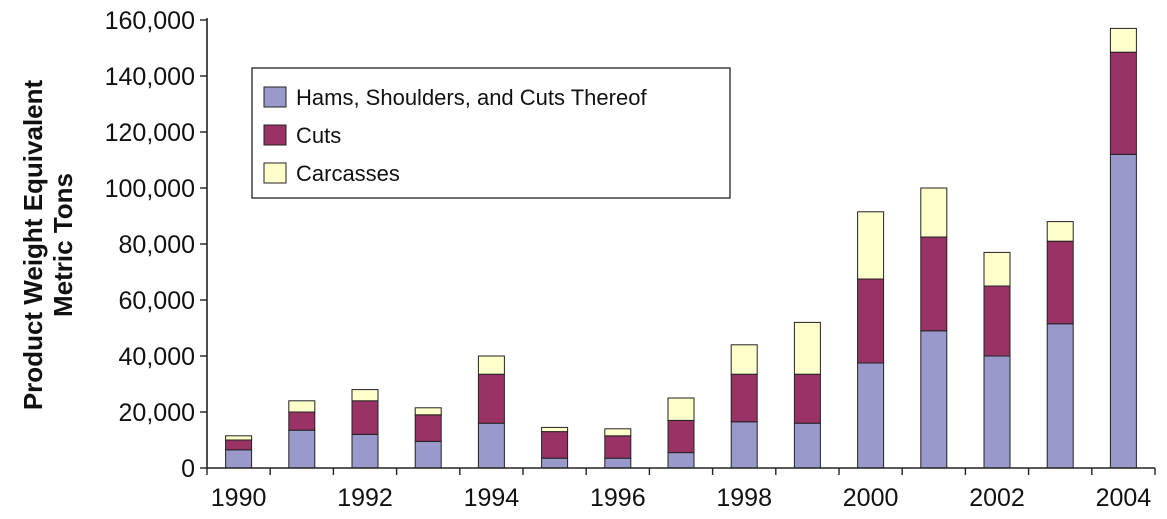 The image size is (1167, 519). I want to click on y-axis-label-line-1: Product Weight Equivalent, so click(33, 245).